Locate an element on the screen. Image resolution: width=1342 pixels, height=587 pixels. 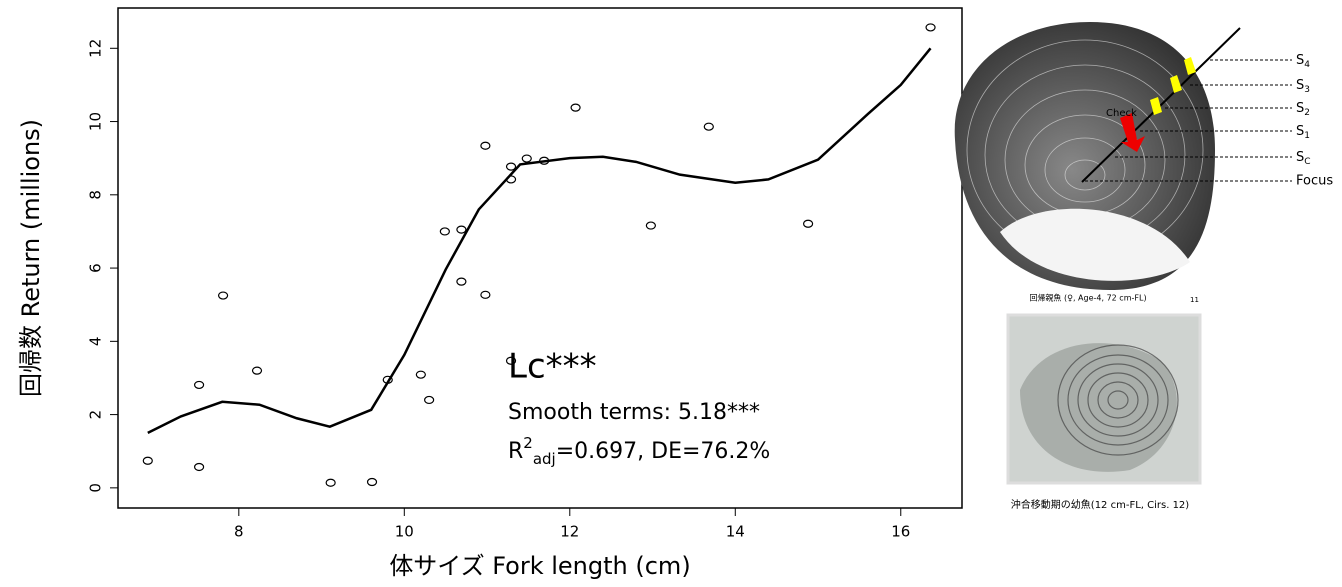
juvenile-image is located at coordinates (1104, 399).